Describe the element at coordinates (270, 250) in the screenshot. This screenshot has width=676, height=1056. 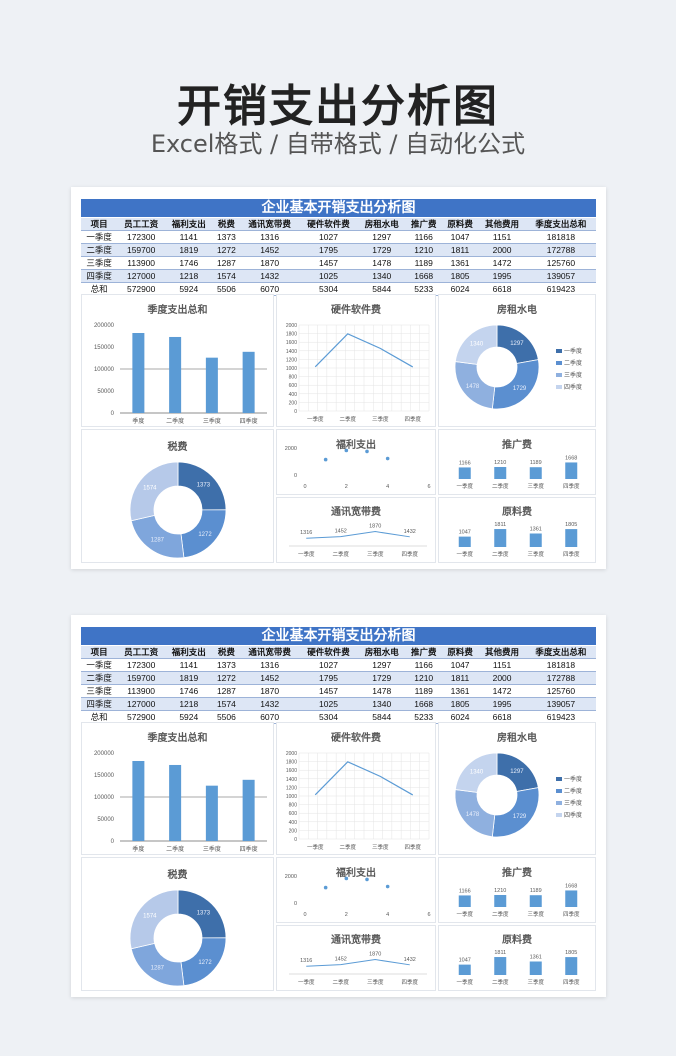
I see `table-cell: 1452` at that location.